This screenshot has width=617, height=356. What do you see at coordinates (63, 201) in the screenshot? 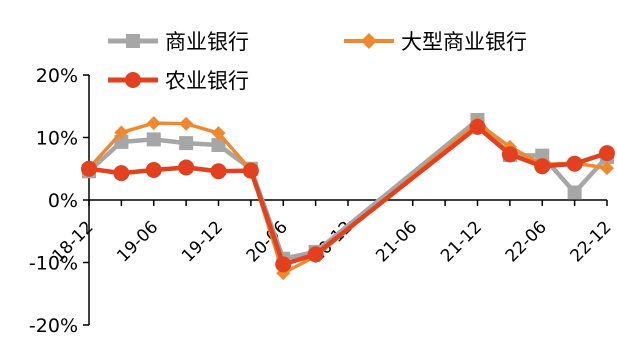
I see `y-tick-label: 0%` at bounding box center [63, 201].